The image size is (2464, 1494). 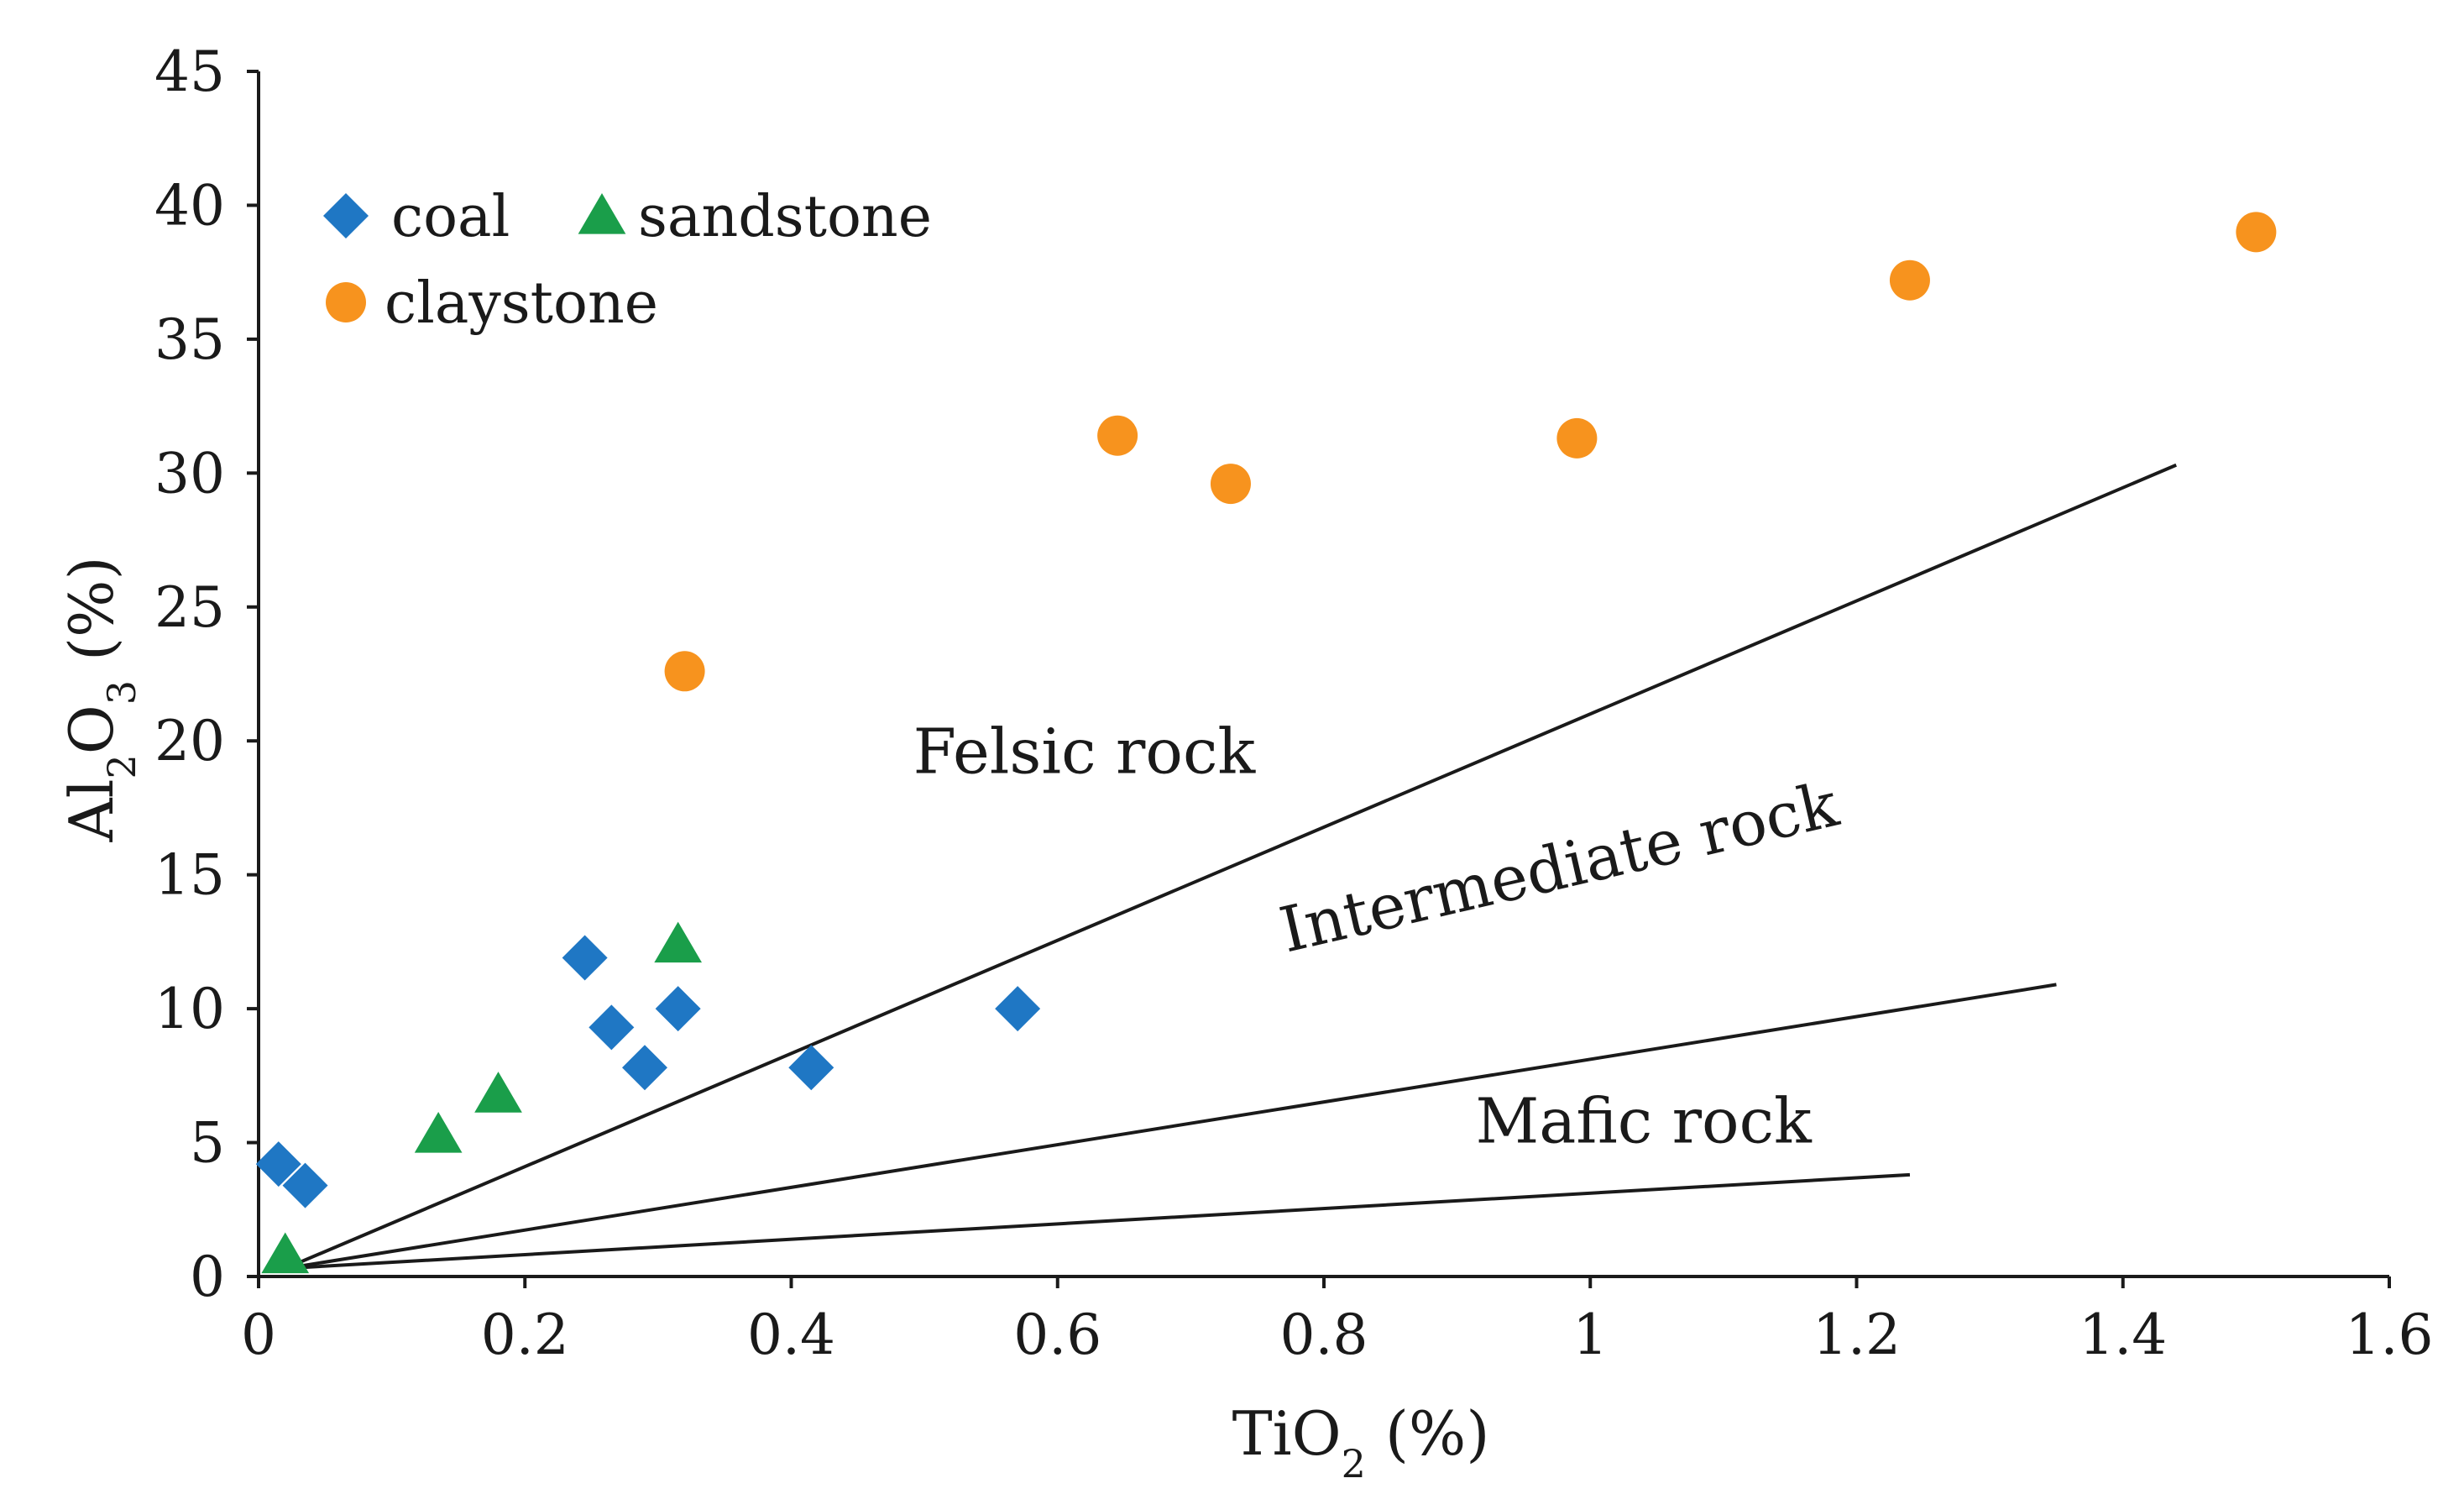 What do you see at coordinates (791, 1335) in the screenshot?
I see `x-tick-label: 0.4` at bounding box center [791, 1335].